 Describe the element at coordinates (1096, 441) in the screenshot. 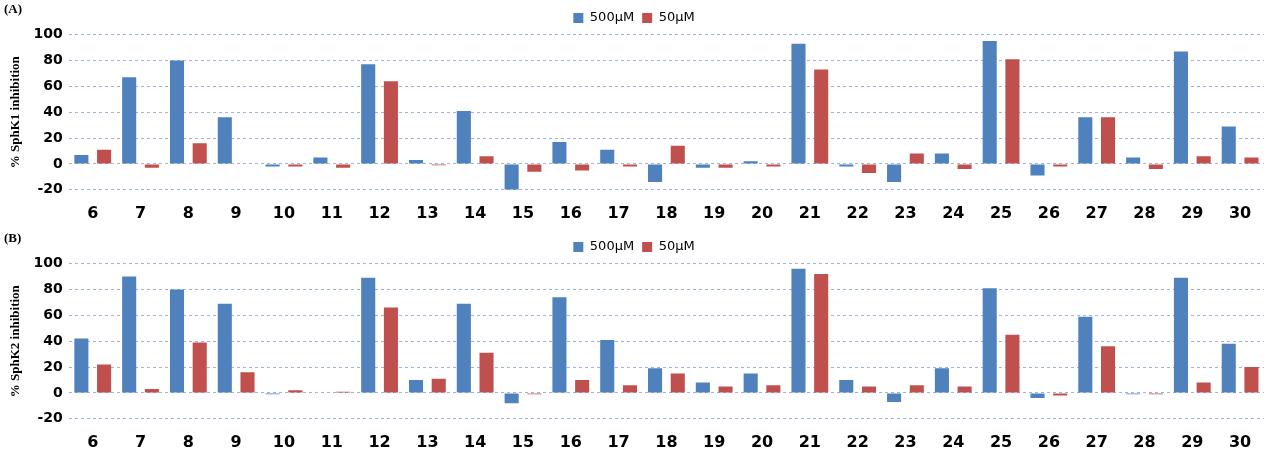

I see `x-tick-label: 27` at that location.